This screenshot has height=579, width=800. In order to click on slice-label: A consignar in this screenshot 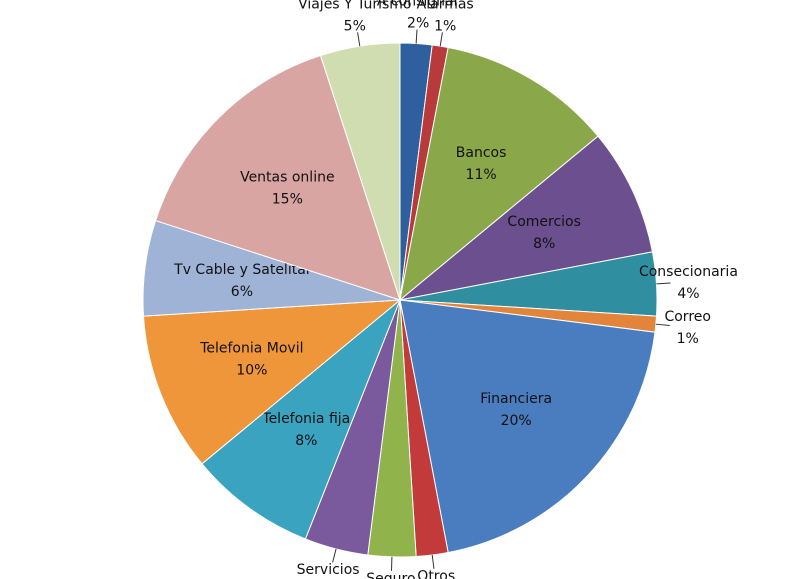, I will do `click(418, 5)`.